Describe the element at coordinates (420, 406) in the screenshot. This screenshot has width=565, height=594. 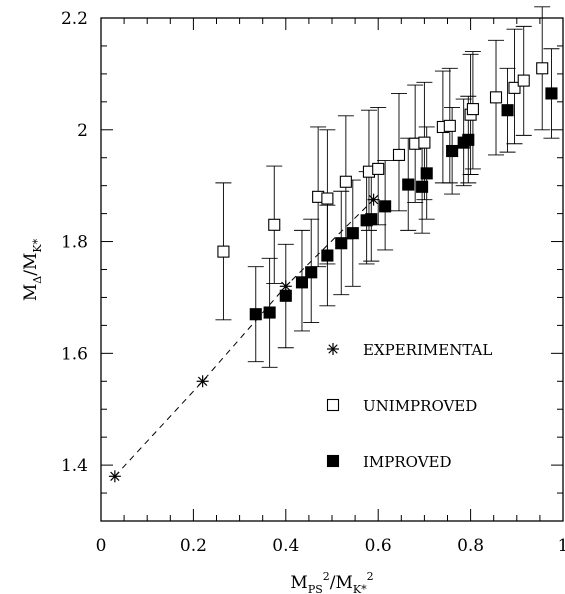
I see `legend-label: UNIMPROVED` at that location.